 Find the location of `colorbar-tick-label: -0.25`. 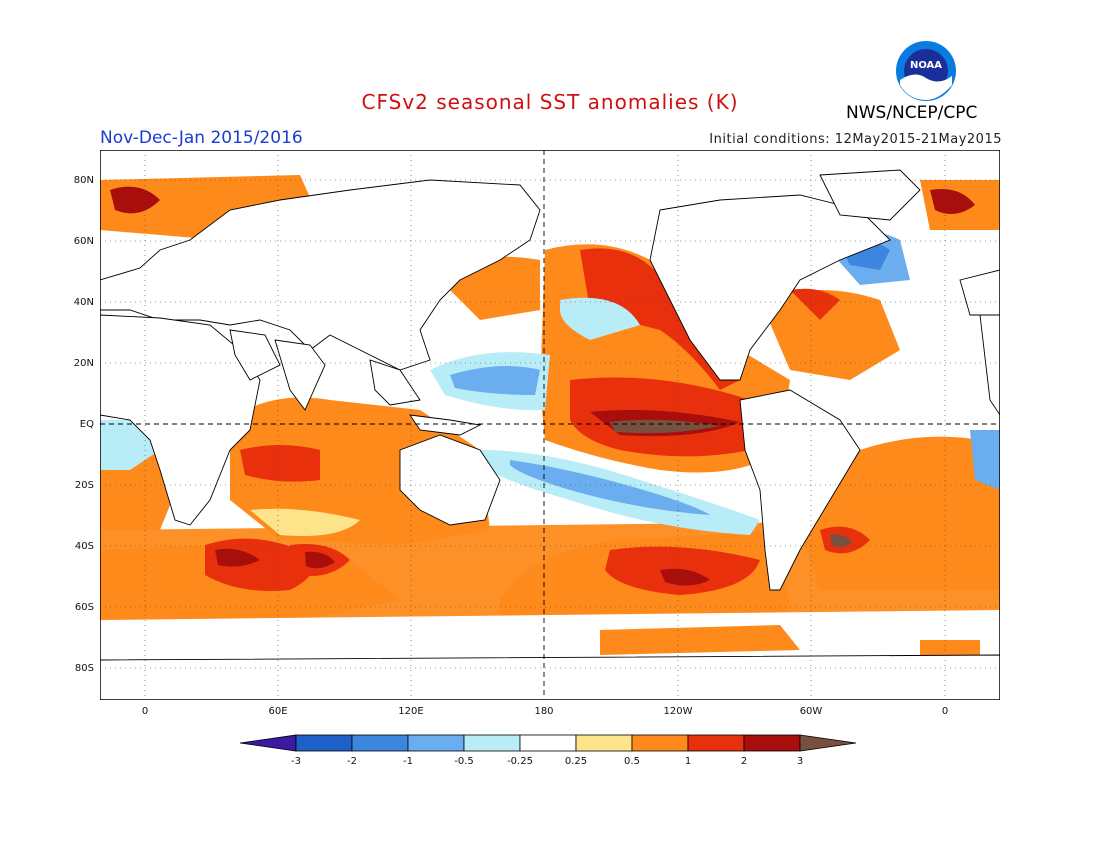

colorbar-tick-label: -0.25 is located at coordinates (520, 761).